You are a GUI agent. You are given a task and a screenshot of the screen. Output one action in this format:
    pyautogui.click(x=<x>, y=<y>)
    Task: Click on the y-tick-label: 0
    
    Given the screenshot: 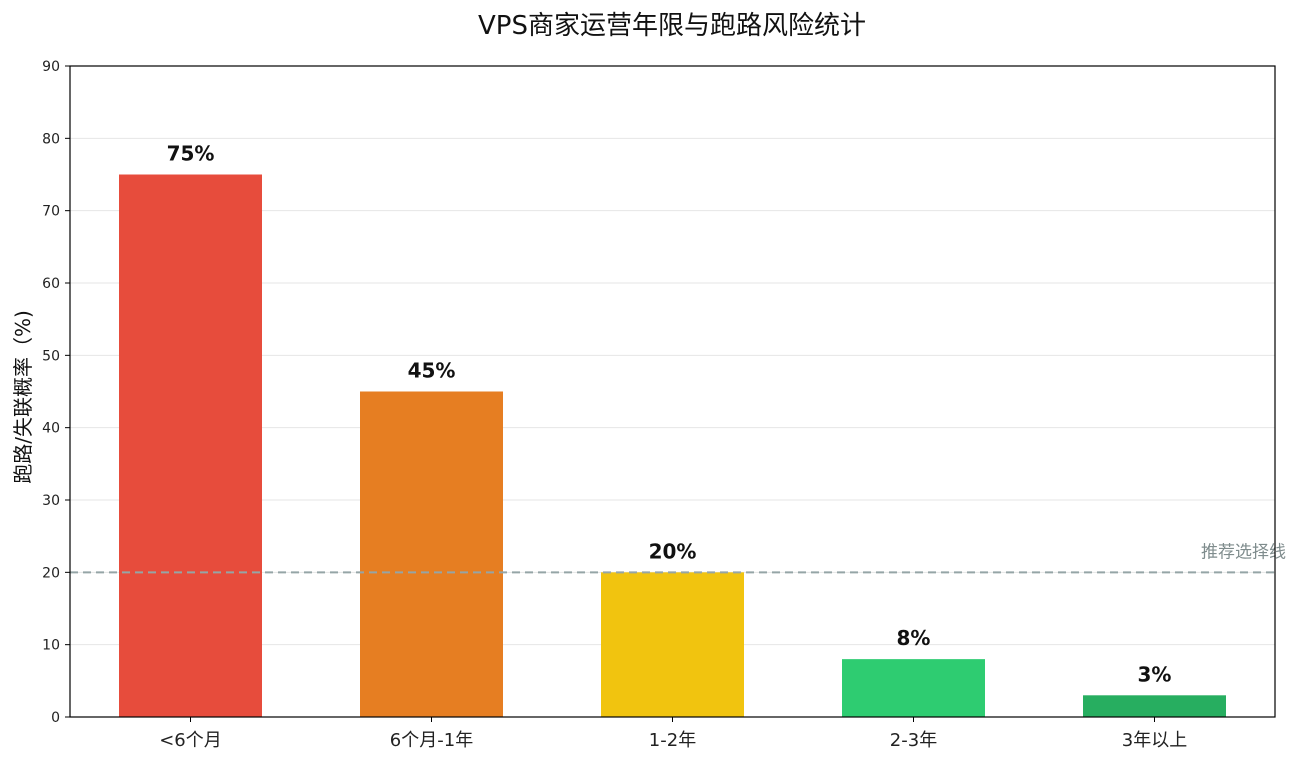 What is the action you would take?
    pyautogui.click(x=55, y=718)
    